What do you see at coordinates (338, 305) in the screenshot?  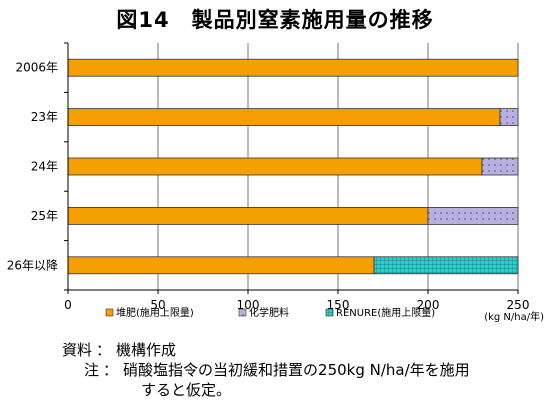 I see `x-tick-label-150: 150` at bounding box center [338, 305].